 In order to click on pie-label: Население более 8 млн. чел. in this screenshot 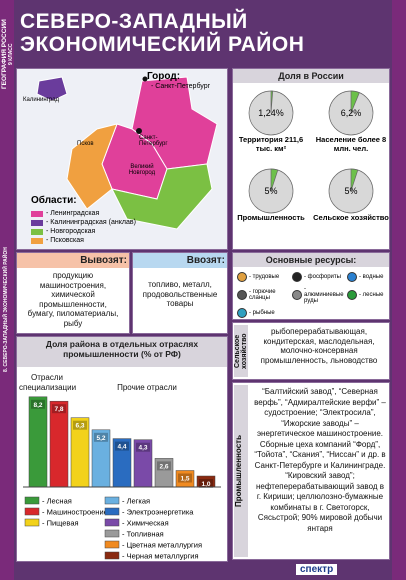, I will do `click(351, 144)`.